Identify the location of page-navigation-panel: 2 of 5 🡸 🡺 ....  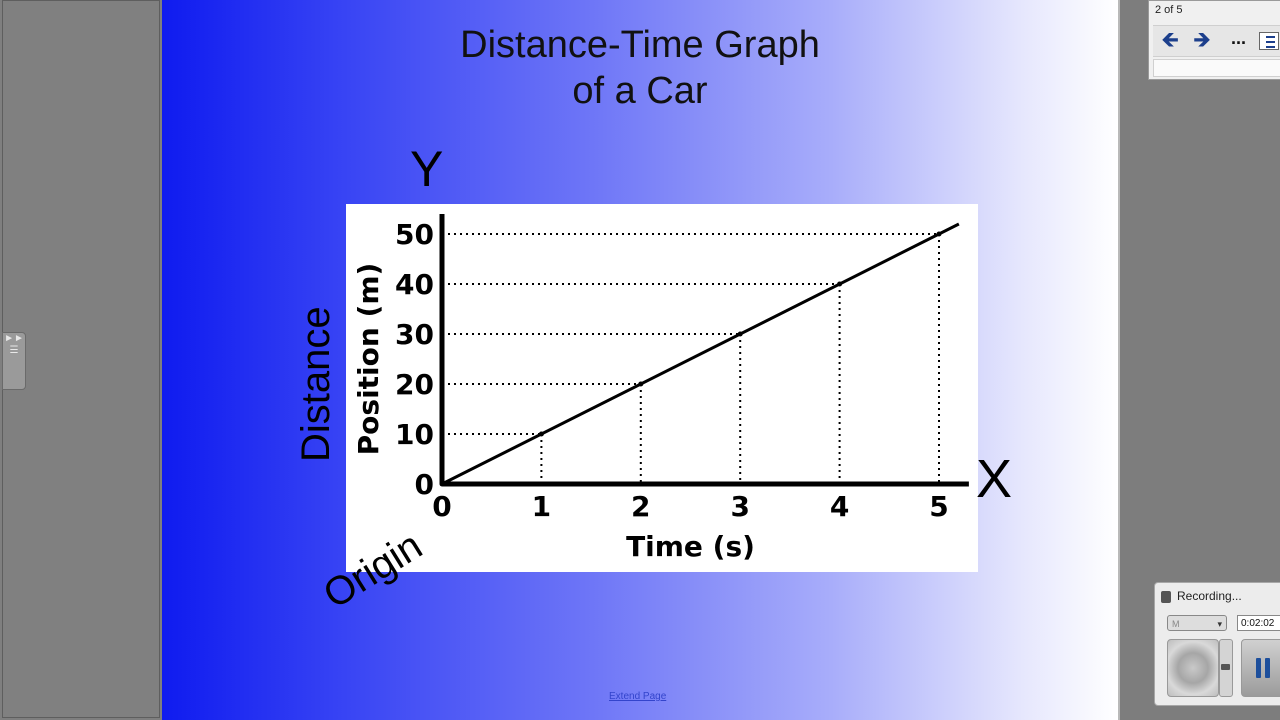
(1214, 40).